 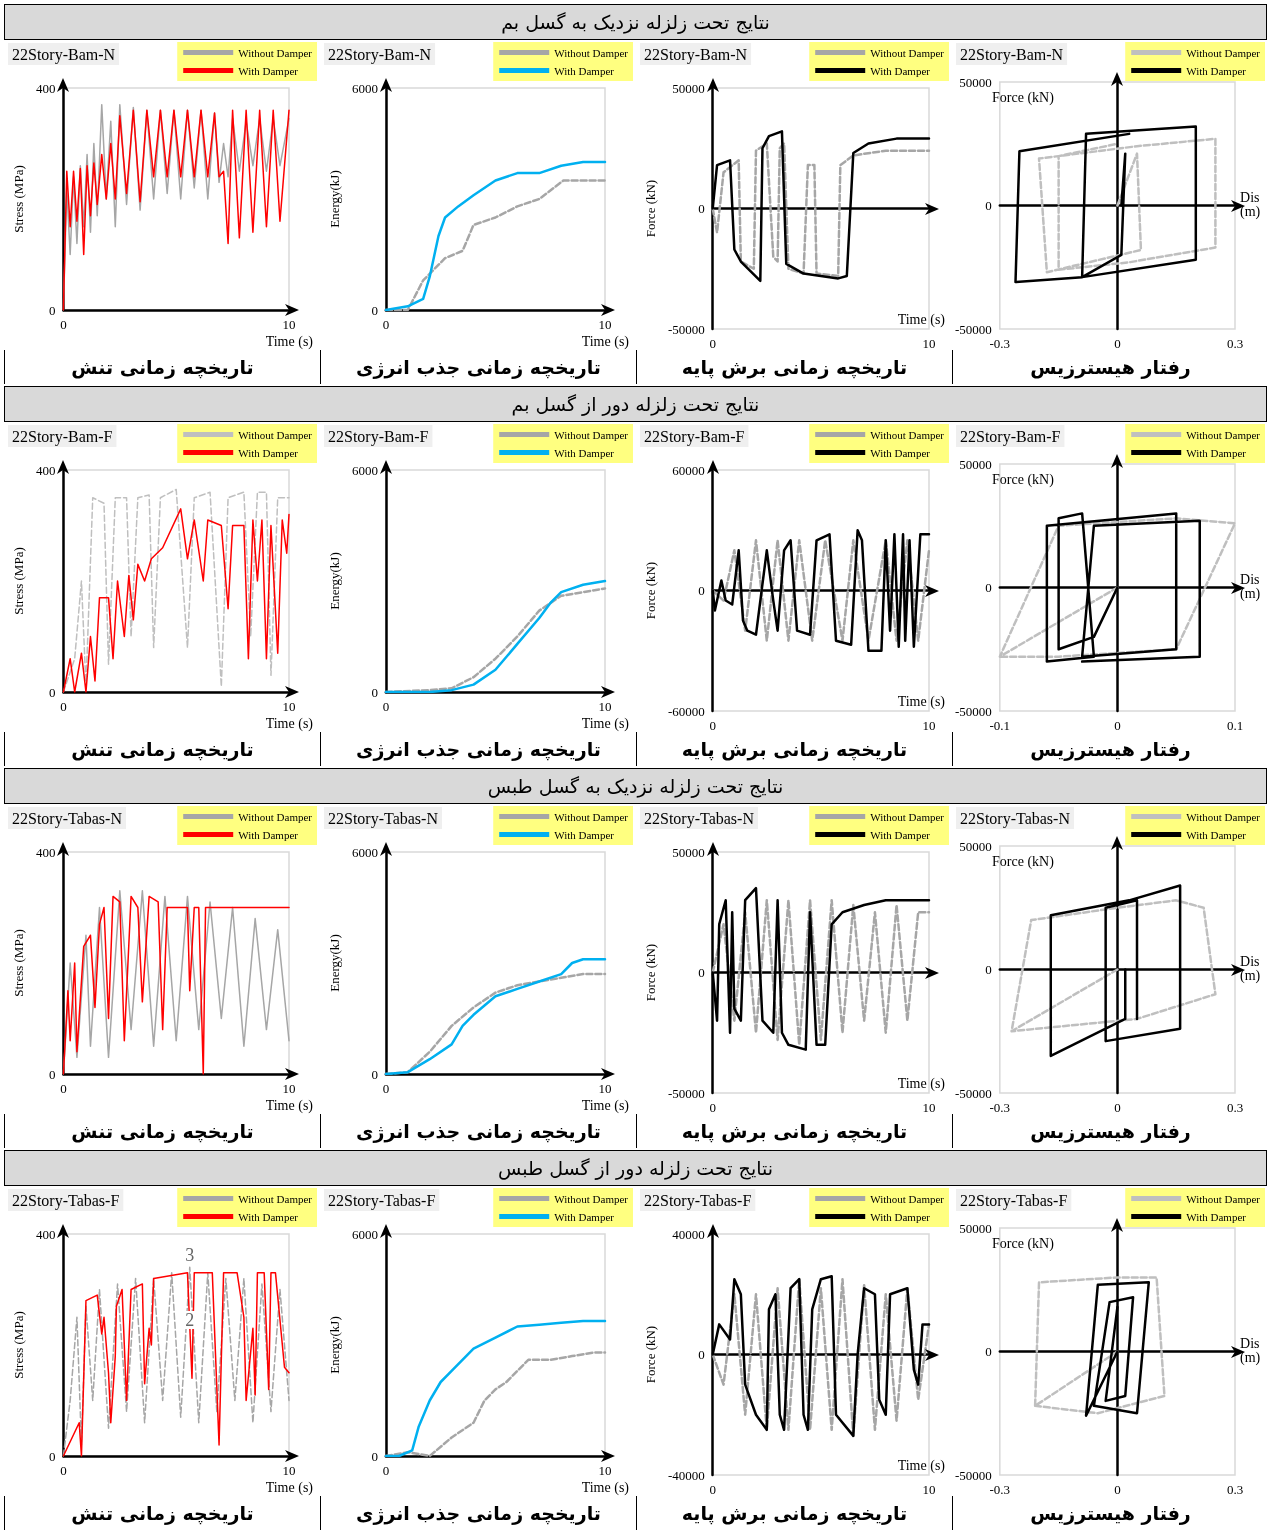 I want to click on chart-title: 22Story-Tabas-N, so click(x=67, y=818).